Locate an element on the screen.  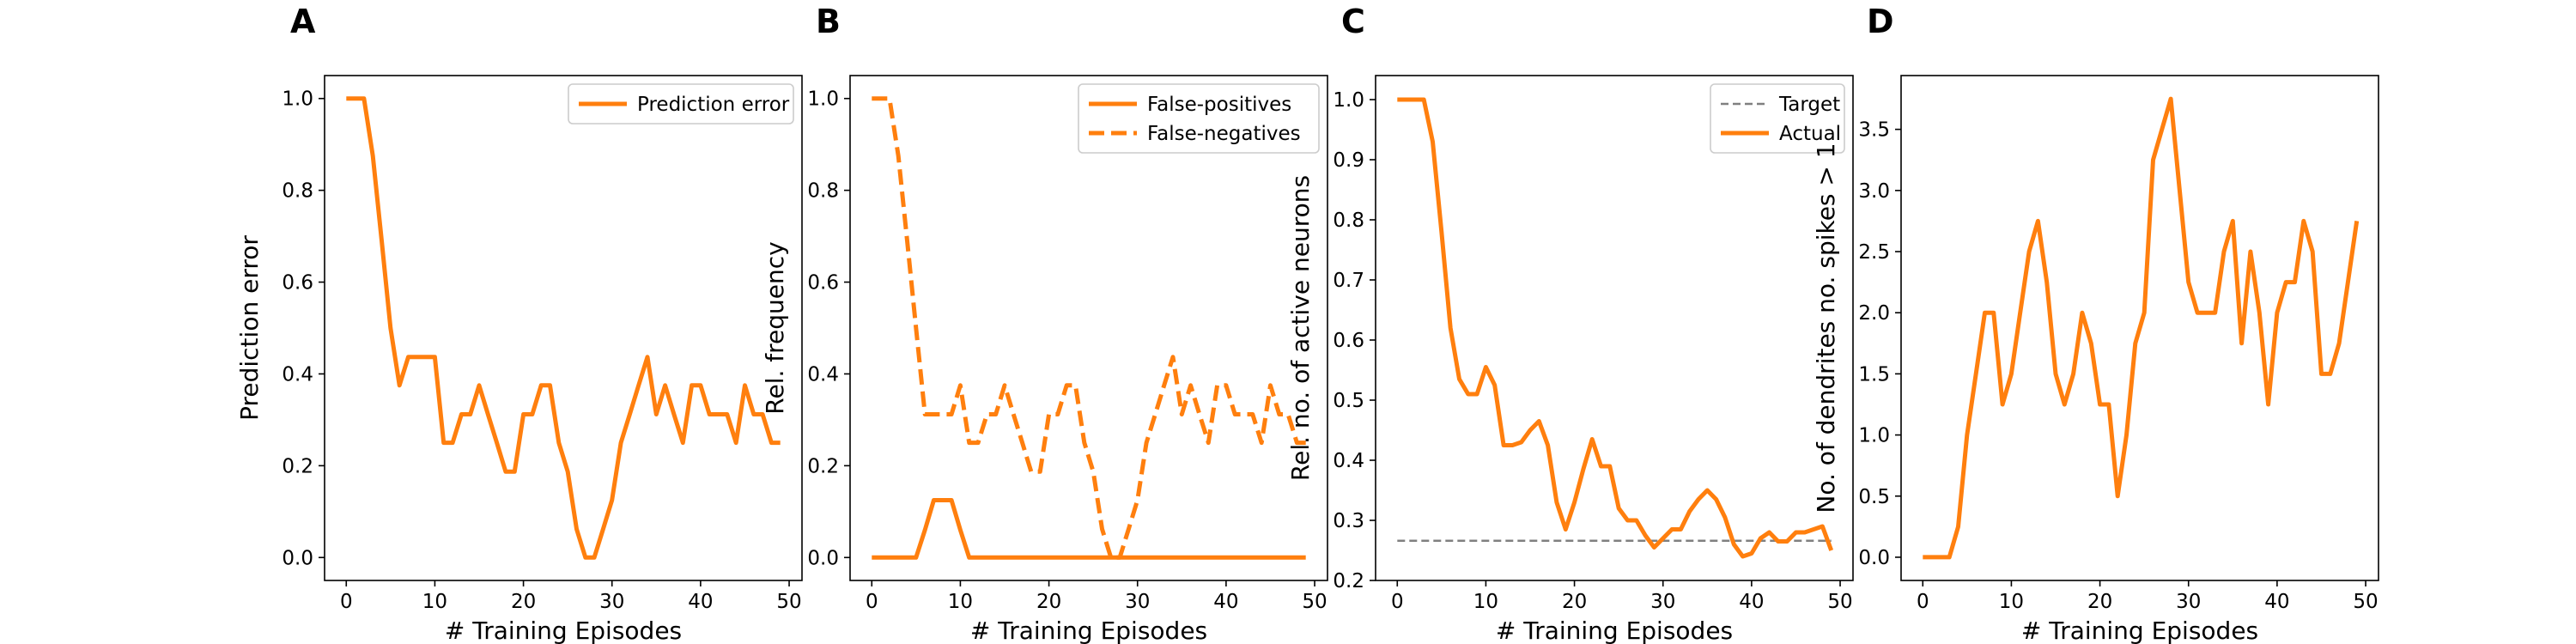
y-tick-label: 1.5 is located at coordinates (1874, 375).